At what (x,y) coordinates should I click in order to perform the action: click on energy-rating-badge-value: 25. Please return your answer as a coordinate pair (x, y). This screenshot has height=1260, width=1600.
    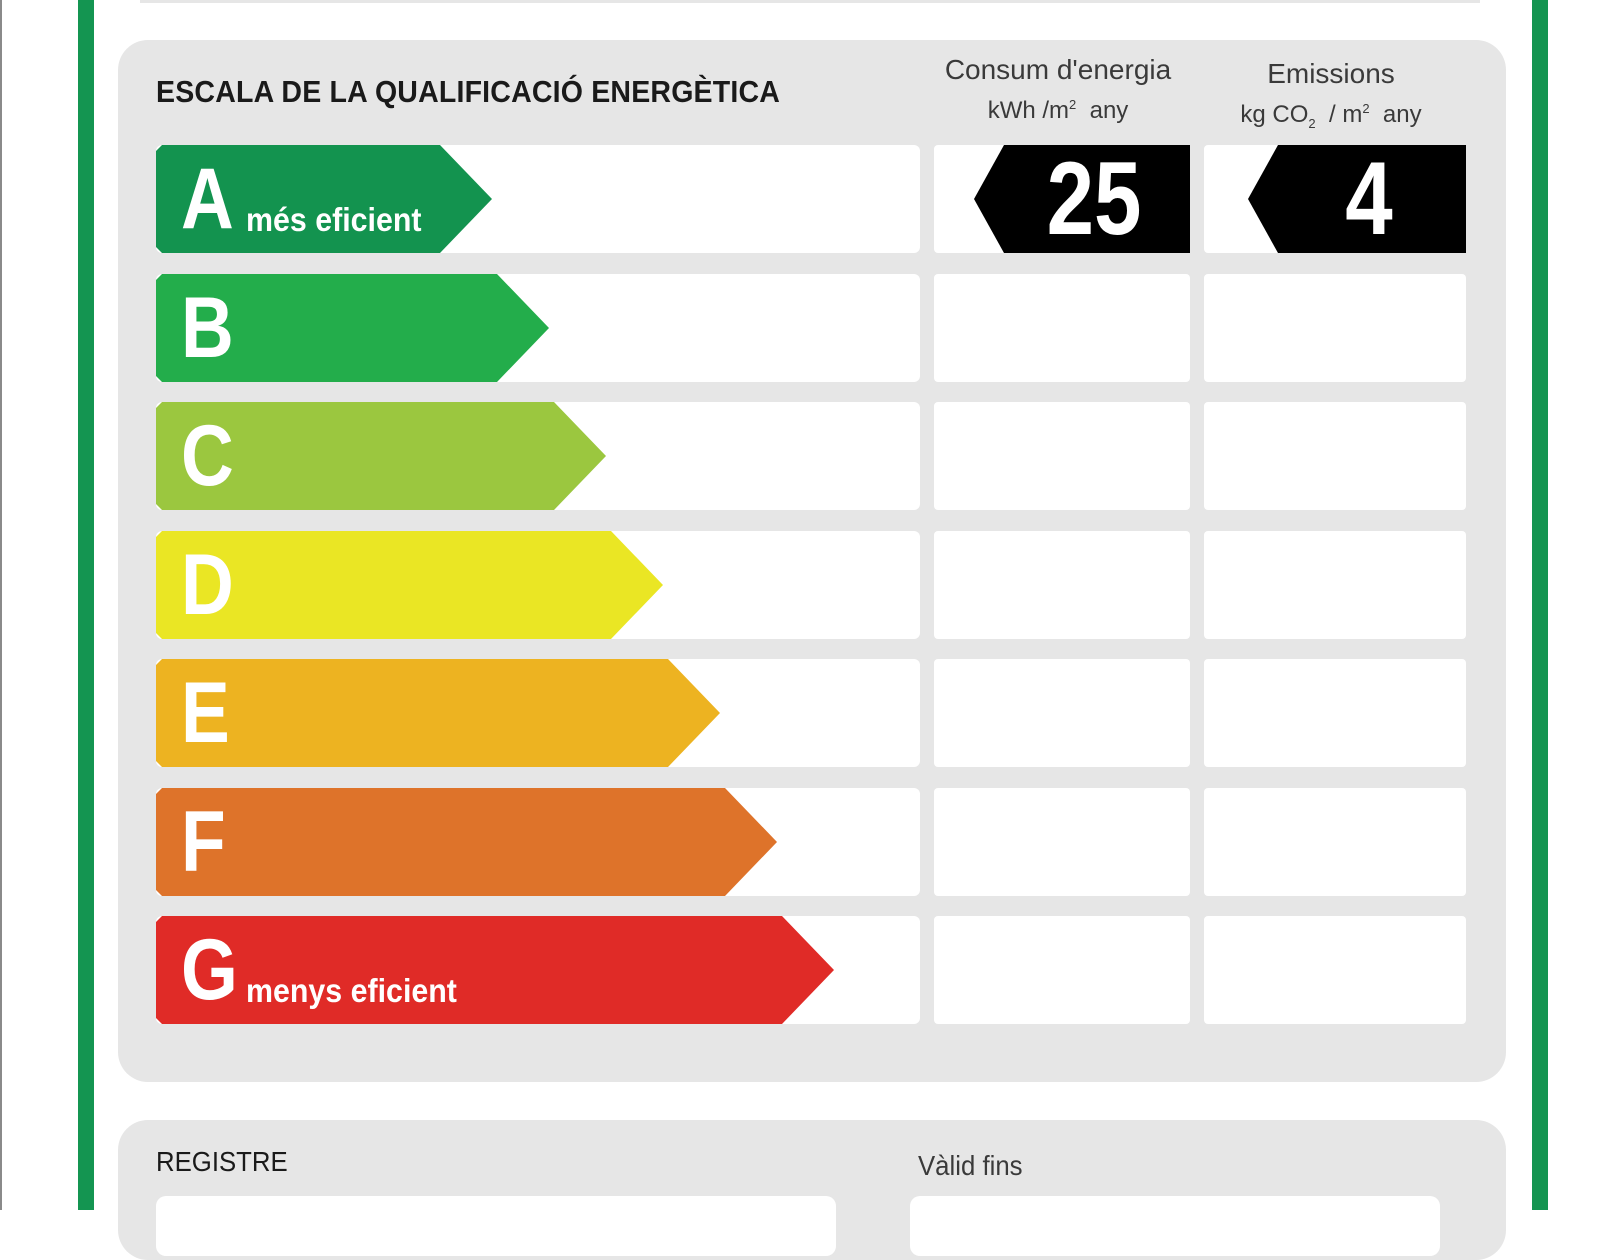
    Looking at the image, I should click on (1094, 199).